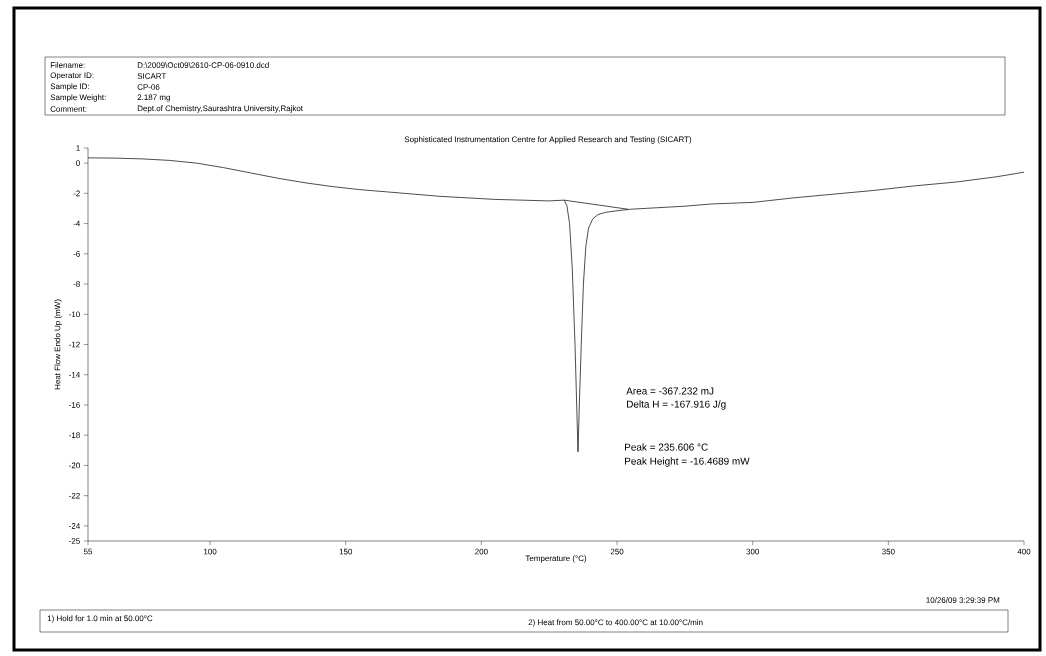  Describe the element at coordinates (676, 405) in the screenshot. I see `annotation: Delta H = -167.916 J/g` at that location.